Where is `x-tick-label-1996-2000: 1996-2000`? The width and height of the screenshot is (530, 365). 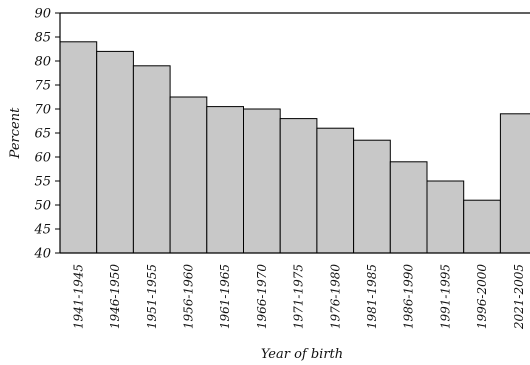
x-tick-label-1996-2000: 1996-2000 is located at coordinates (482, 296).